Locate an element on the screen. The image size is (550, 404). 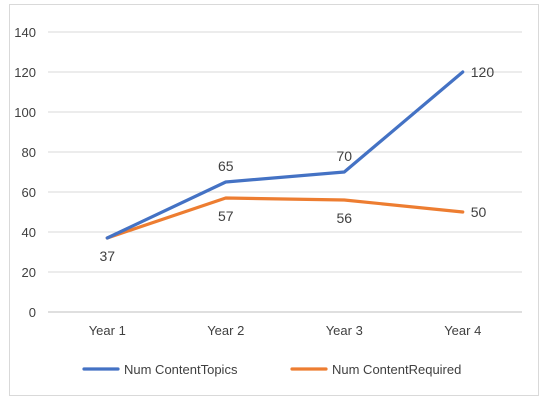
data-label: 65 is located at coordinates (226, 166).